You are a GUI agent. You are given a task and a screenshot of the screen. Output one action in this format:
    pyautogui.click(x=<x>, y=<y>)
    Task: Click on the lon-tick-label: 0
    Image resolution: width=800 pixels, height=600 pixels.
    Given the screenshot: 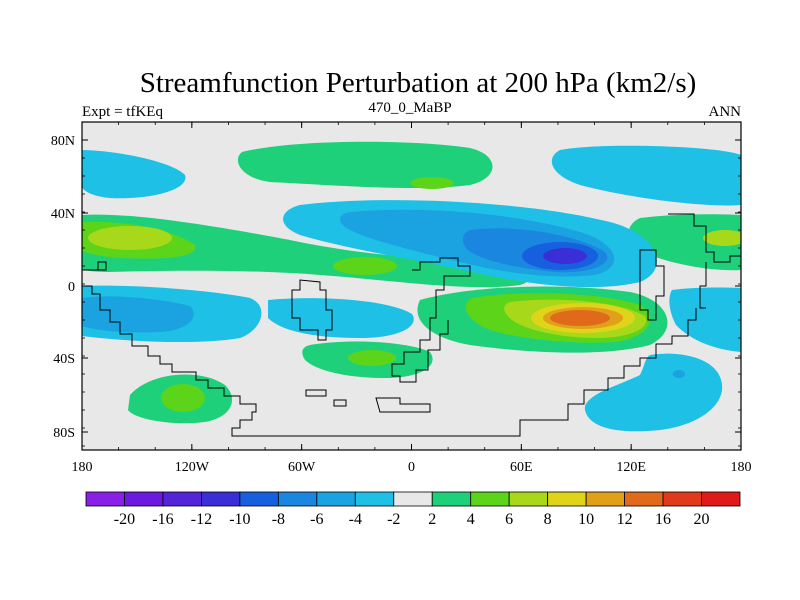 What is the action you would take?
    pyautogui.click(x=411, y=467)
    